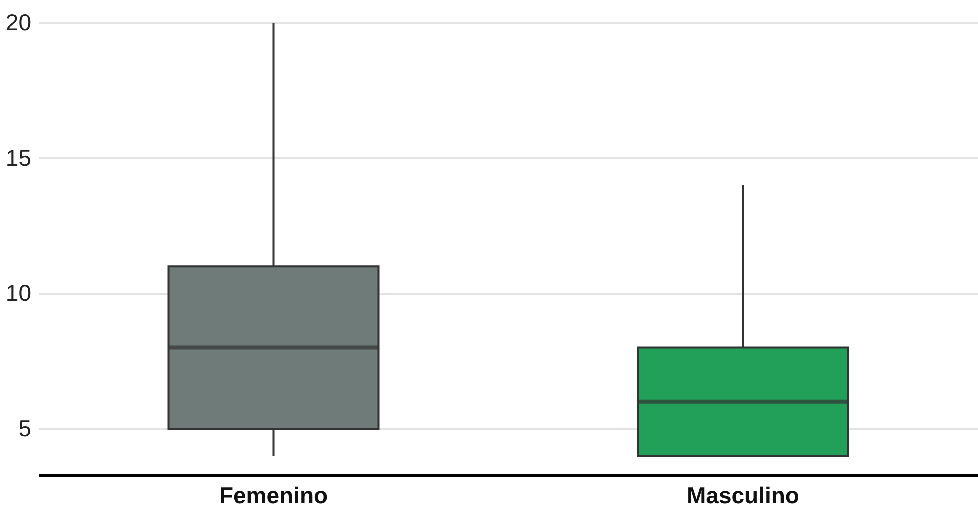  Describe the element at coordinates (273, 495) in the screenshot. I see `x-tick-label: Femenino` at that location.